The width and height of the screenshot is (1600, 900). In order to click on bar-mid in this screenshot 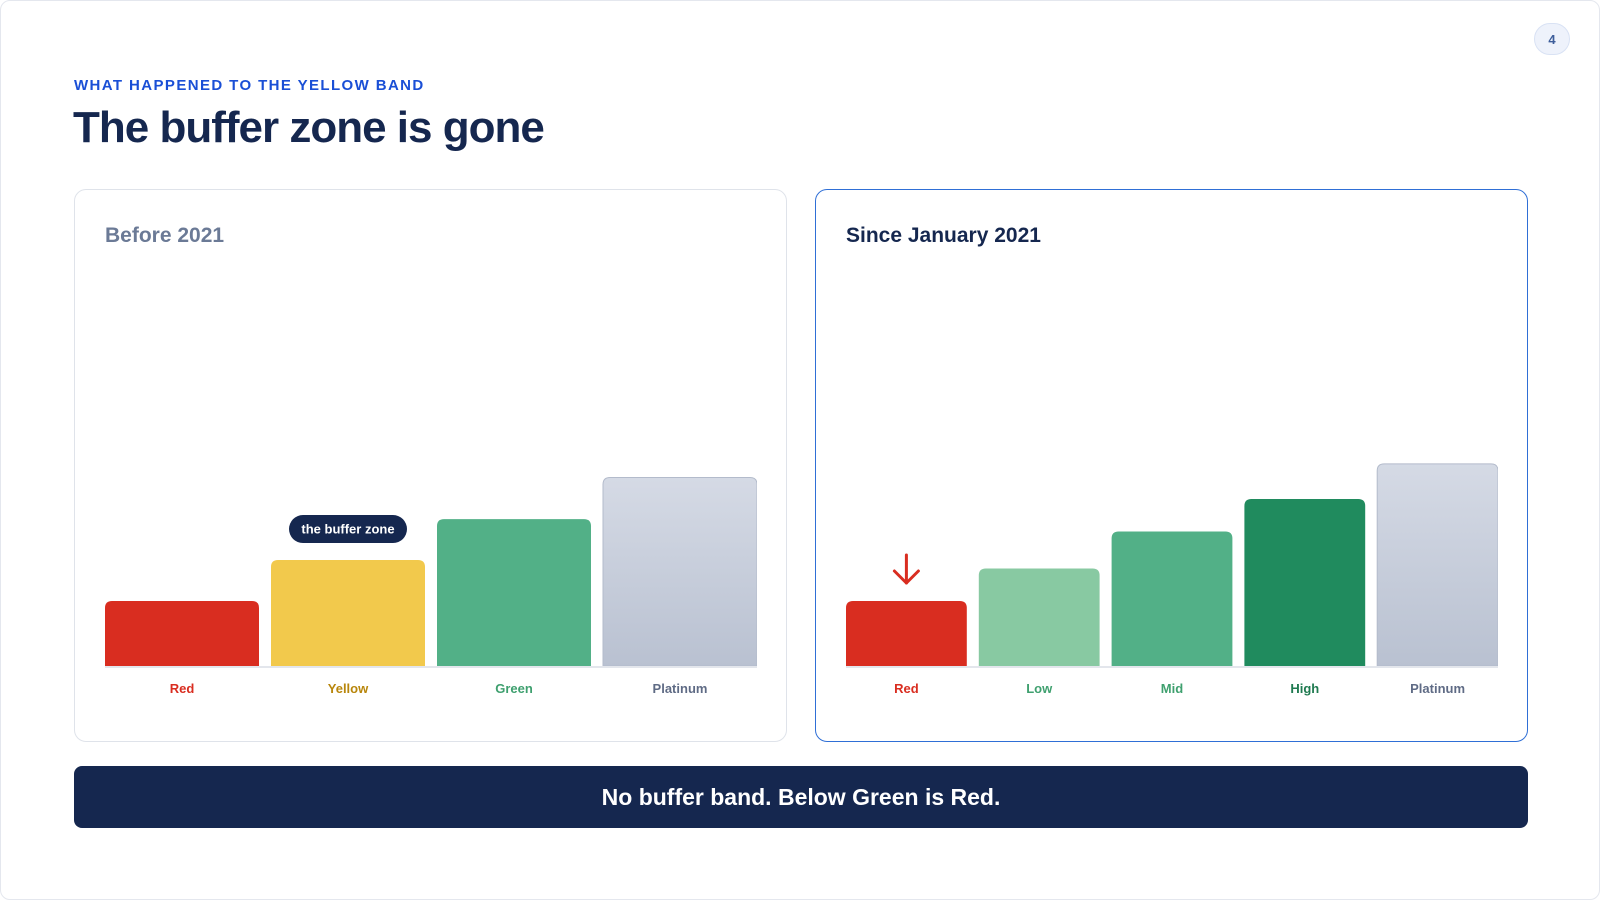, I will do `click(1172, 598)`.